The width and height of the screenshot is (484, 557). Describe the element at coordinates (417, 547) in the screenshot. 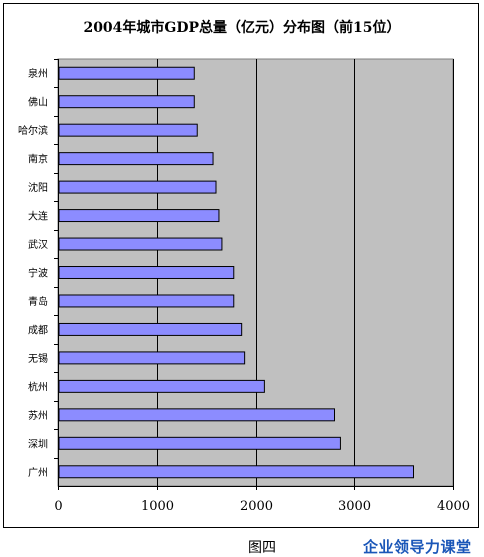

I see `brand-watermark: 企业领导力课堂` at that location.